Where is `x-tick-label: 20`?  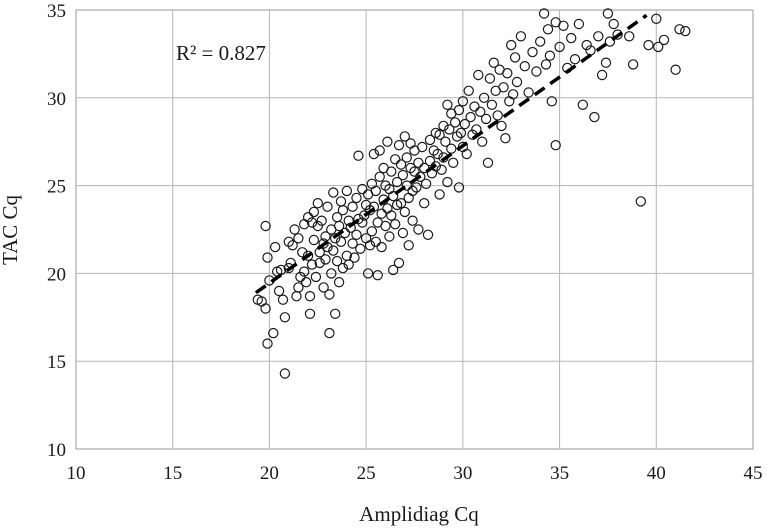 x-tick-label: 20 is located at coordinates (269, 473).